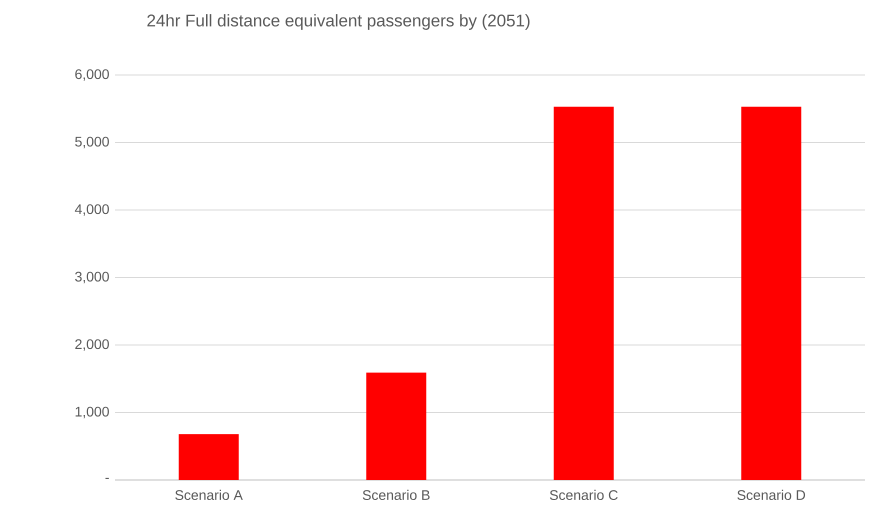 Image resolution: width=870 pixels, height=521 pixels. I want to click on x-tick-label: Scenario D, so click(771, 495).